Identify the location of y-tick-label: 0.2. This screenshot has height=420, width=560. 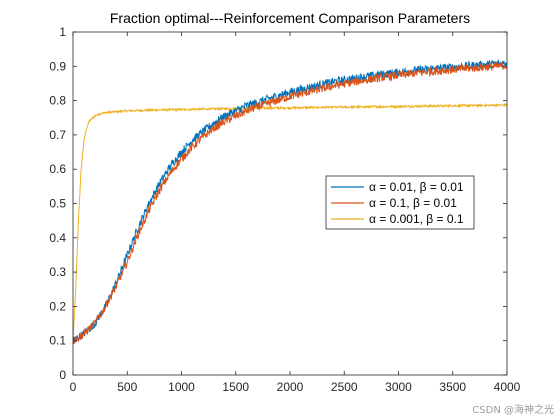
(57, 306).